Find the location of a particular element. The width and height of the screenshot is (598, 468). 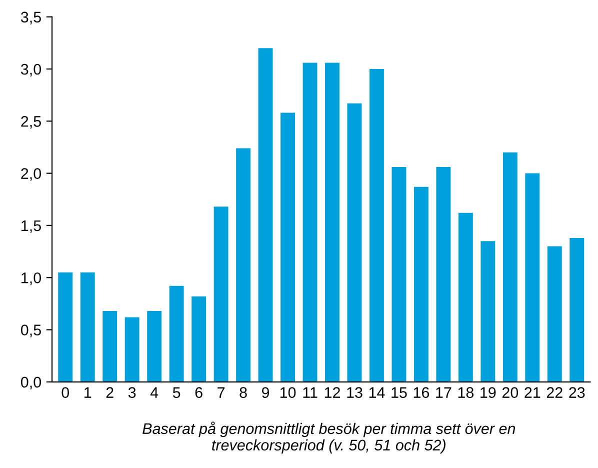

x-tick-label: 11 is located at coordinates (310, 392).